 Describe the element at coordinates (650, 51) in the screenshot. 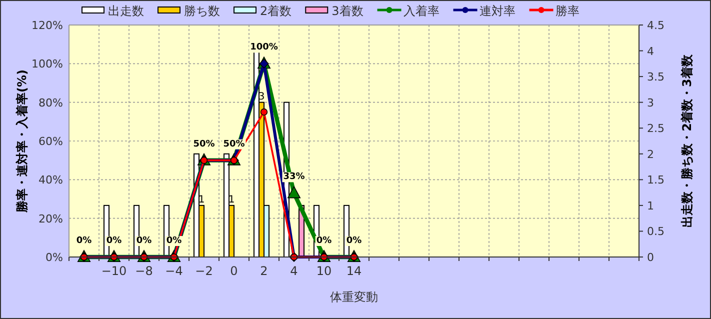

I see `y2-tick-label: 4` at that location.